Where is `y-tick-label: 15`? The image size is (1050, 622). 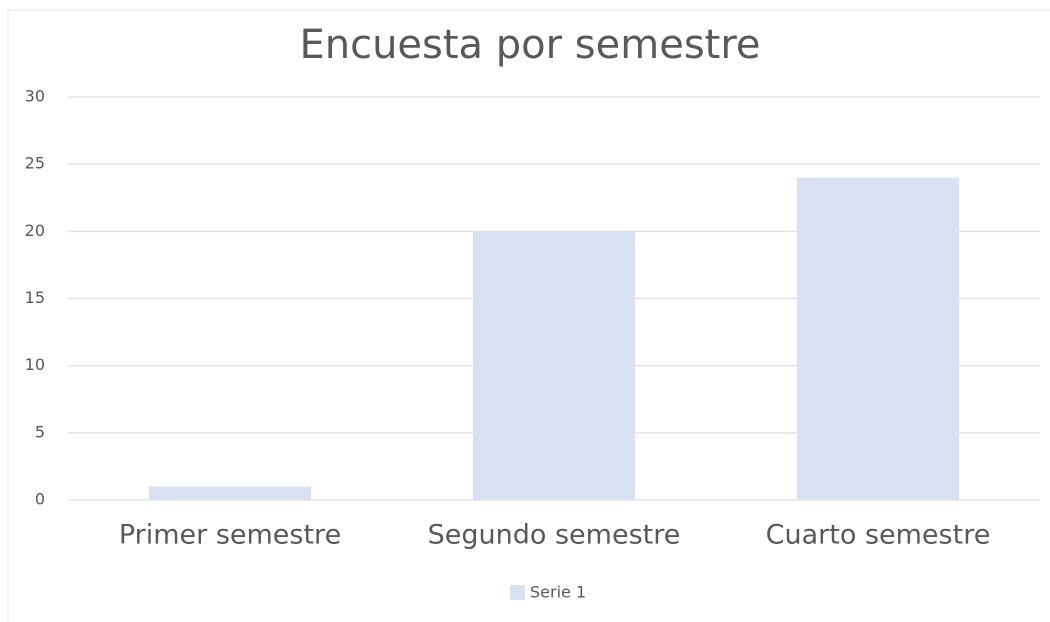 y-tick-label: 15 is located at coordinates (35, 297).